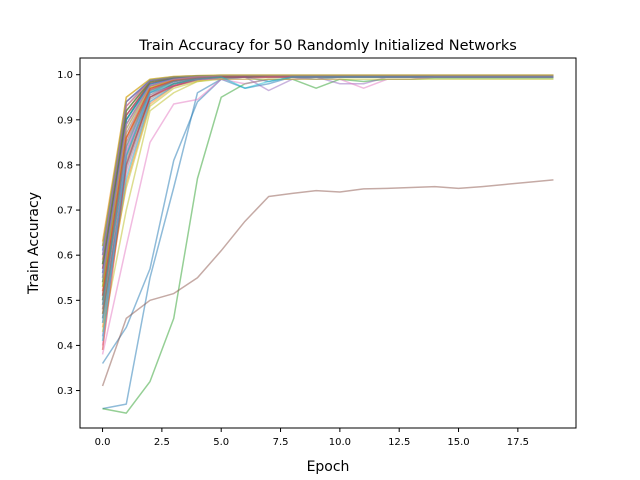 This screenshot has height=480, width=640. Describe the element at coordinates (65, 256) in the screenshot. I see `y-tick-label: 0.6` at that location.